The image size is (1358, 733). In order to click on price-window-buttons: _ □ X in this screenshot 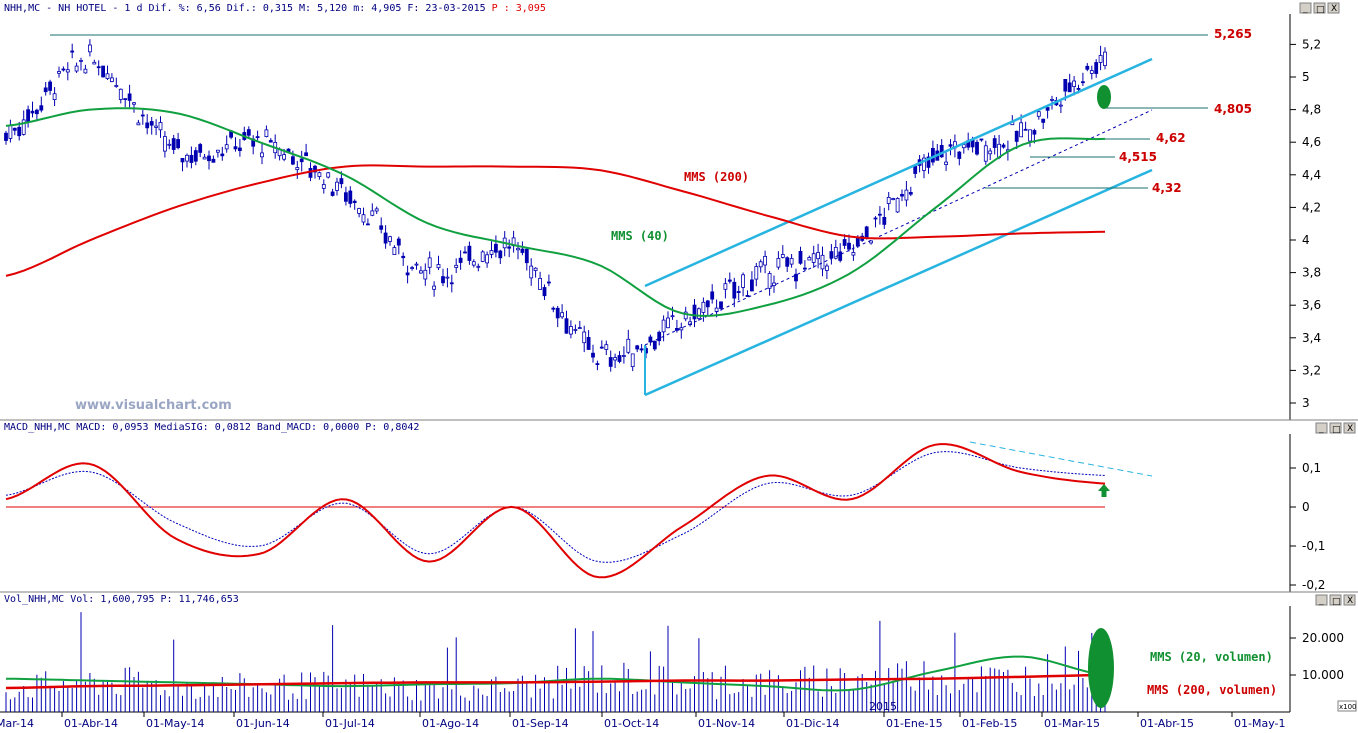, I will do `click(1319, 8)`.